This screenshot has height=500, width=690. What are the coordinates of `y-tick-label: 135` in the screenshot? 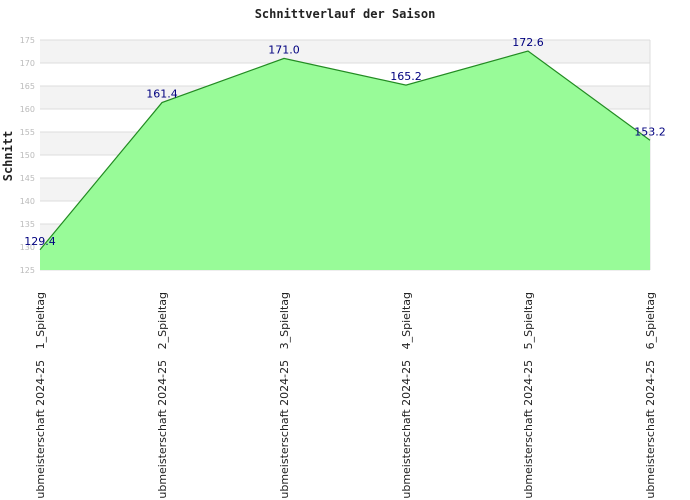 It's located at (27, 224).